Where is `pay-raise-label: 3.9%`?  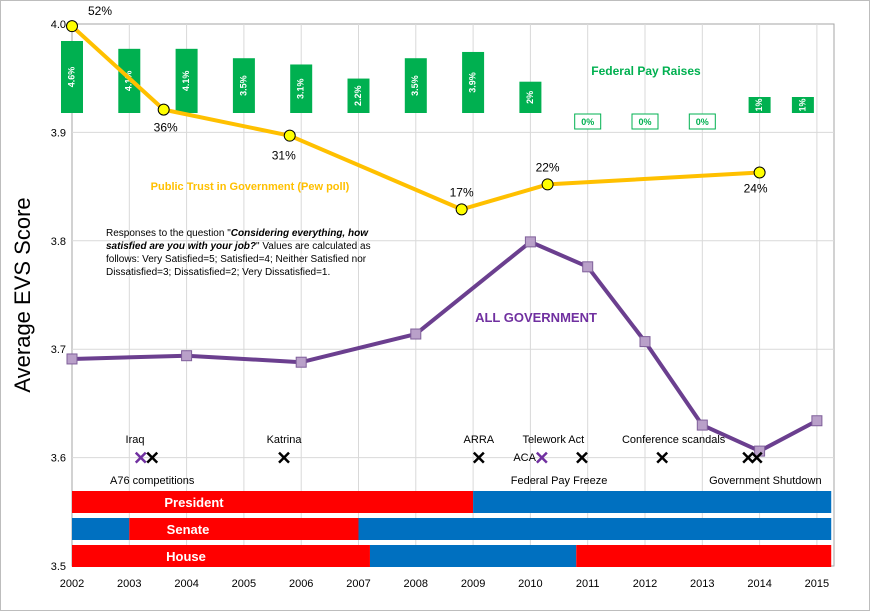
pay-raise-label: 3.9% is located at coordinates (472, 82).